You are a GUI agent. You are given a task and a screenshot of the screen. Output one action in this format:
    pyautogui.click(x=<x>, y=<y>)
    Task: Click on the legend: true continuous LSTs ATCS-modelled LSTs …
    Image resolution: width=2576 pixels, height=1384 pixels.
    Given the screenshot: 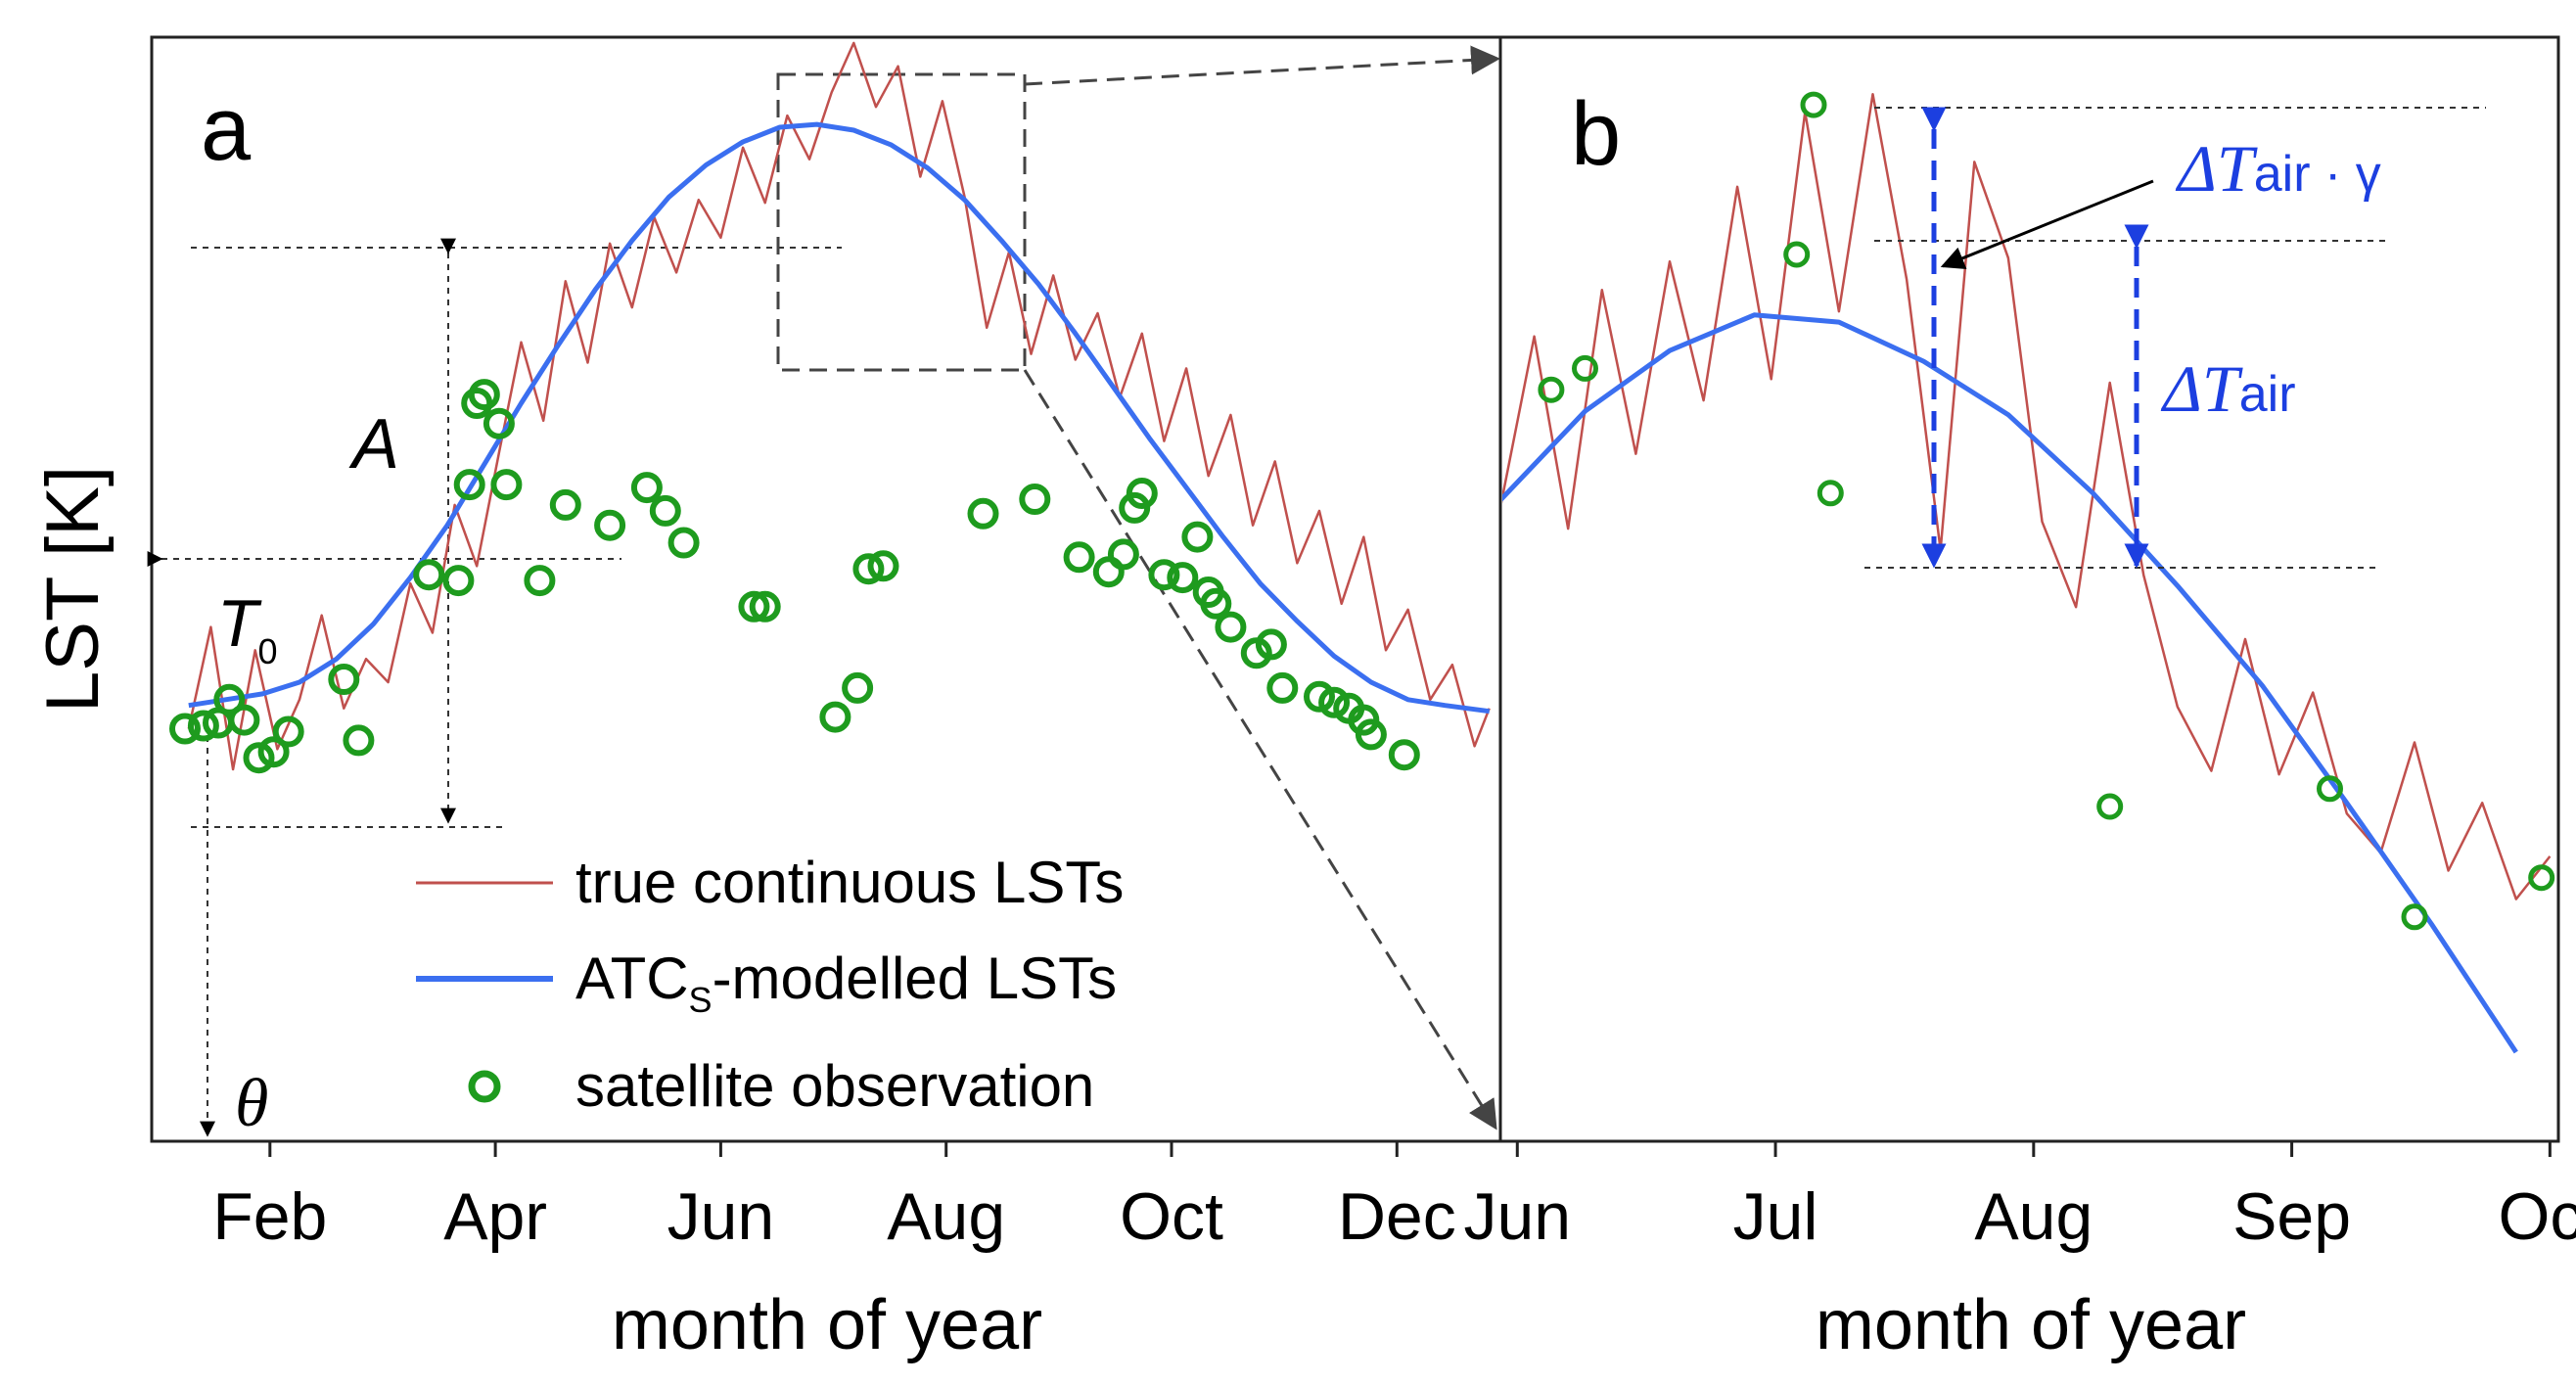 What is the action you would take?
    pyautogui.click(x=770, y=984)
    